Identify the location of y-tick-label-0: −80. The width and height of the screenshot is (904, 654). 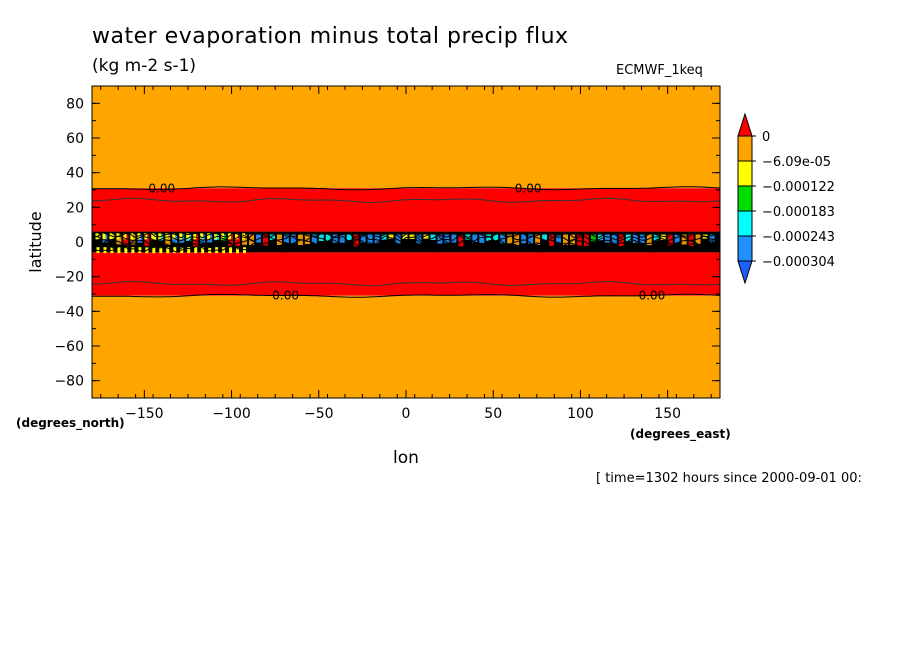
(69, 382).